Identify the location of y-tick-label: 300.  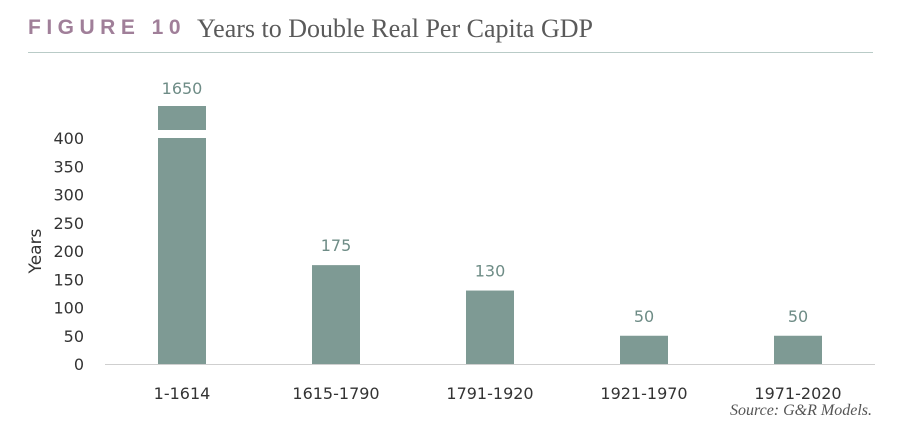
(68, 195).